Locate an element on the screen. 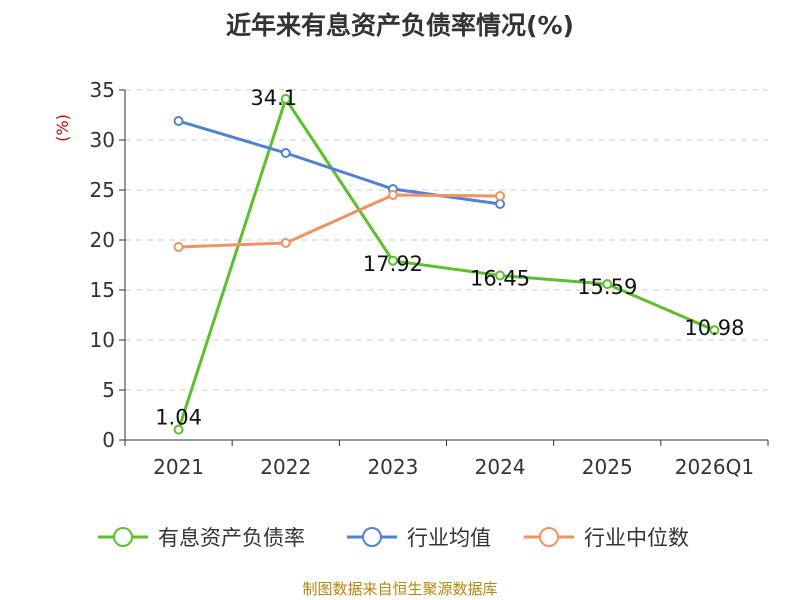 The width and height of the screenshot is (800, 600). chart-title: 近年来有息资产负债率情况(%) is located at coordinates (400, 25).